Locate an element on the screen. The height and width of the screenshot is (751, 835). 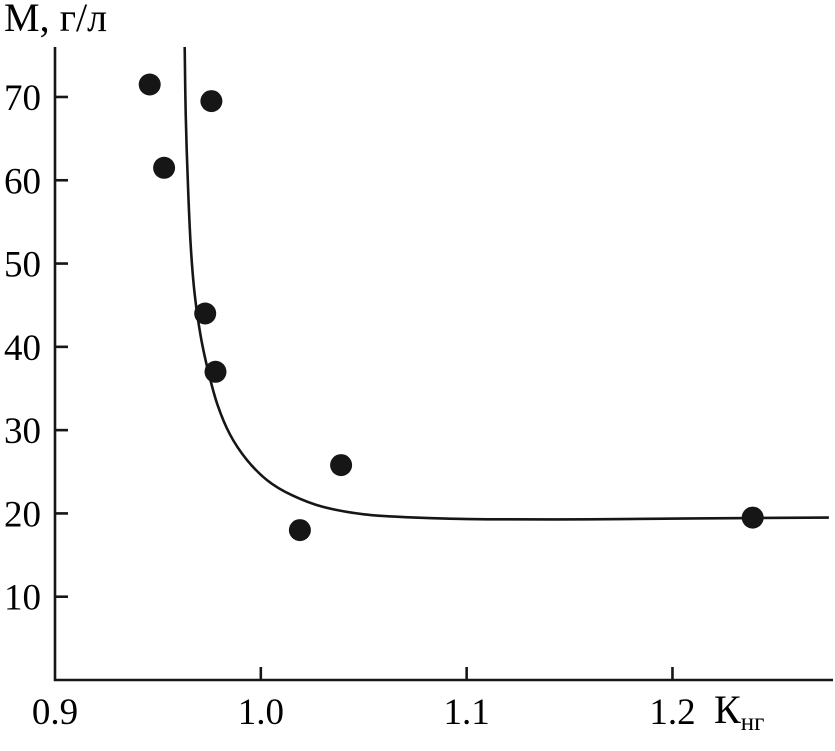
x-axis-title-subscript: нг is located at coordinates (752, 722).